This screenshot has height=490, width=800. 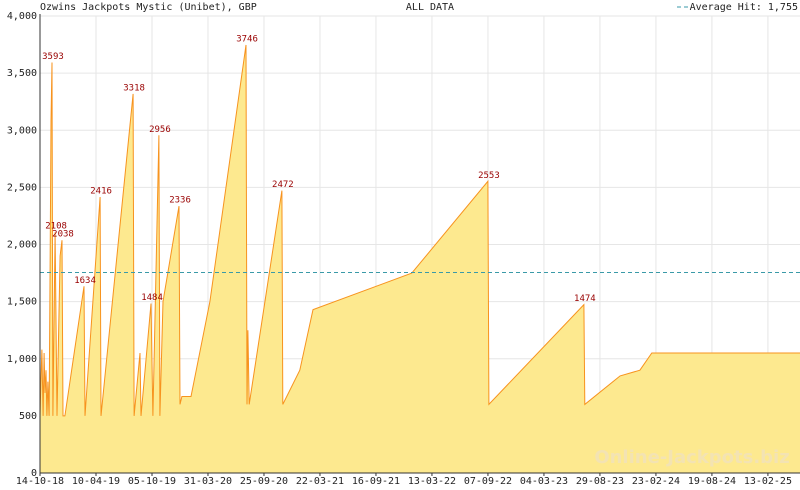 I want to click on peak-label: 2336, so click(x=180, y=201).